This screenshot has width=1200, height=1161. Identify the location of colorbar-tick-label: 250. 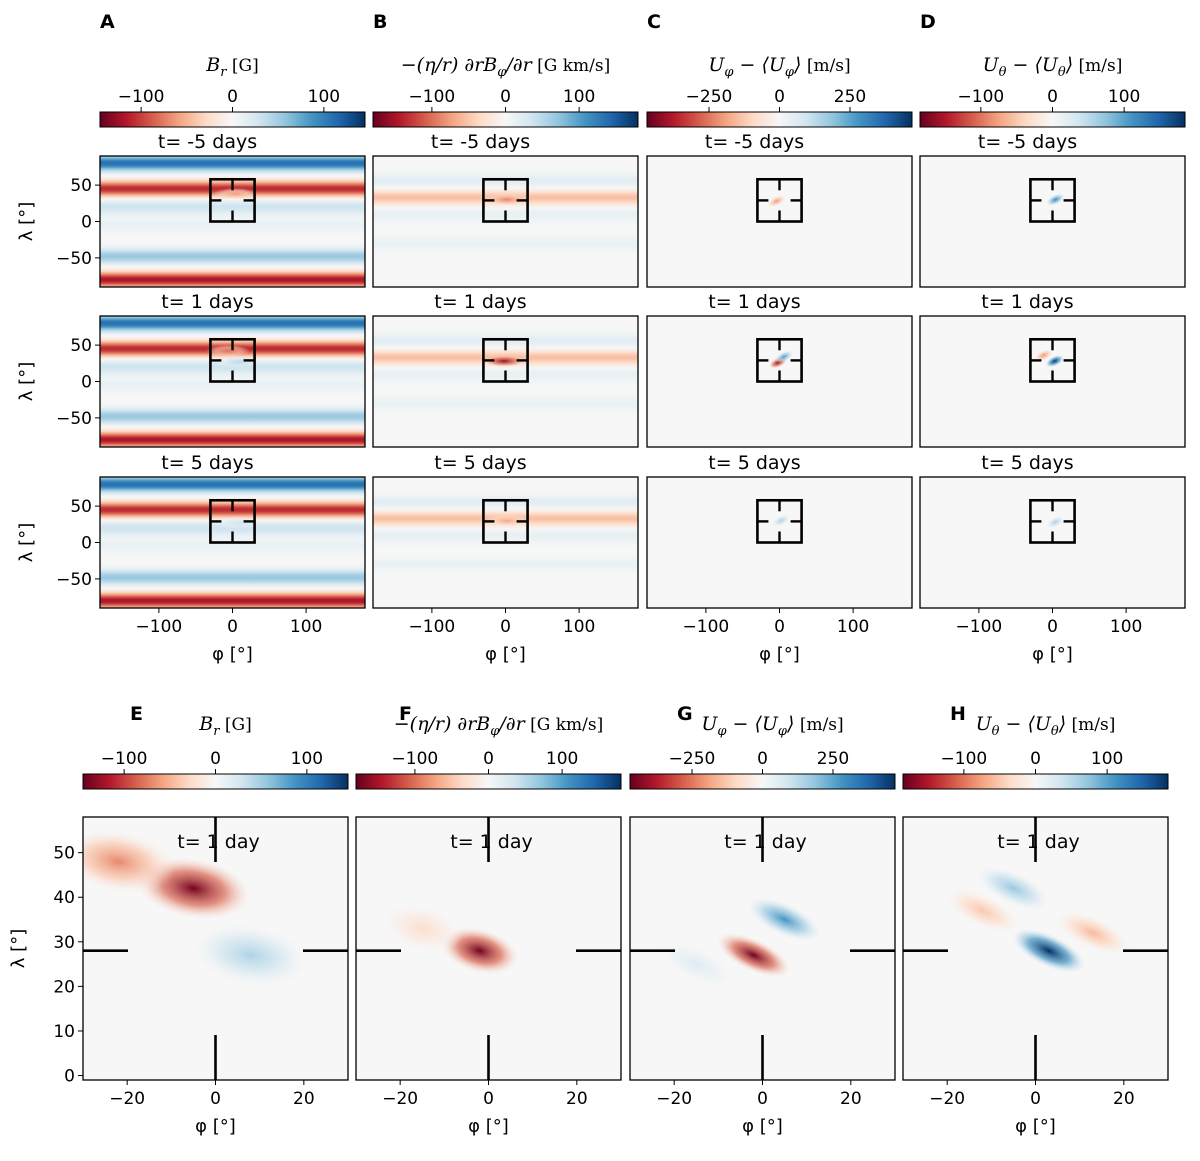
(850, 97).